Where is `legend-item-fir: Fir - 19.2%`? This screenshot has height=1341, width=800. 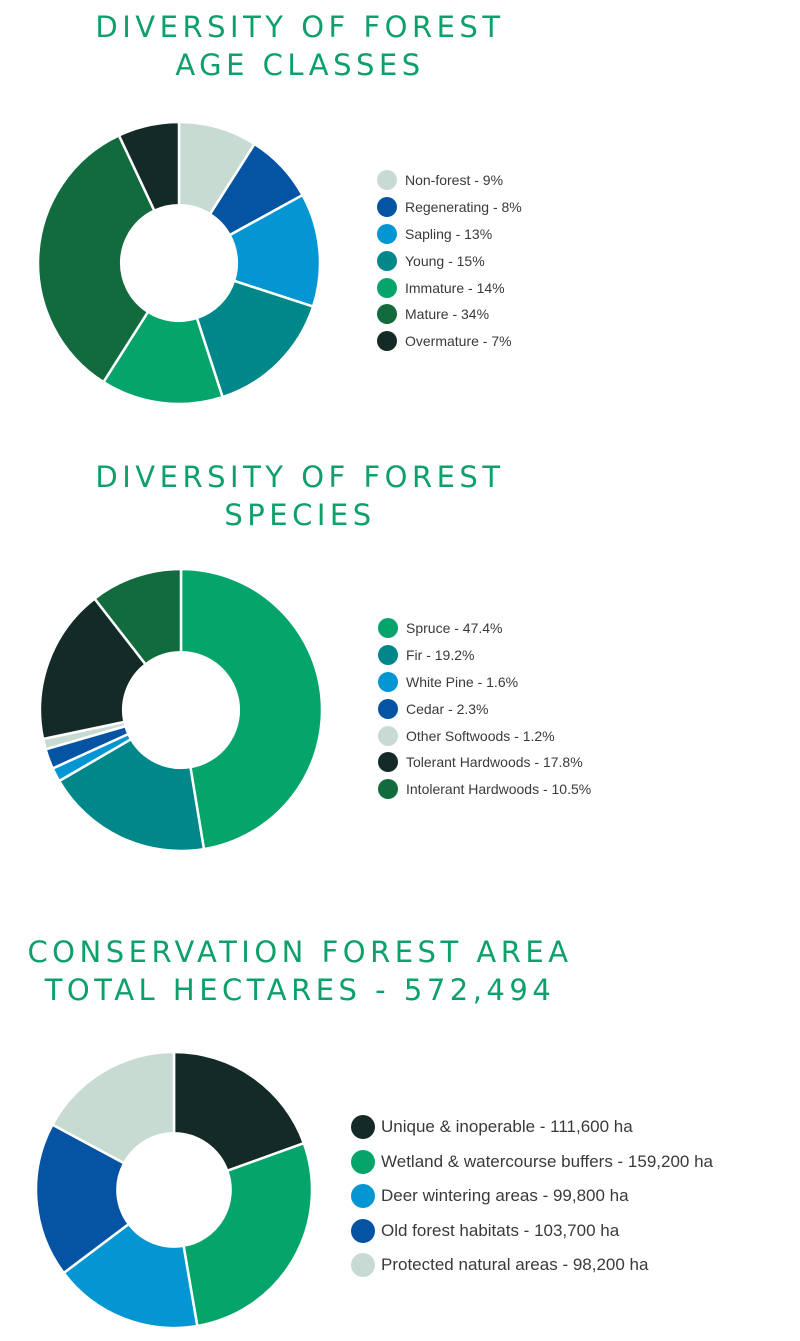
legend-item-fir: Fir - 19.2% is located at coordinates (484, 655).